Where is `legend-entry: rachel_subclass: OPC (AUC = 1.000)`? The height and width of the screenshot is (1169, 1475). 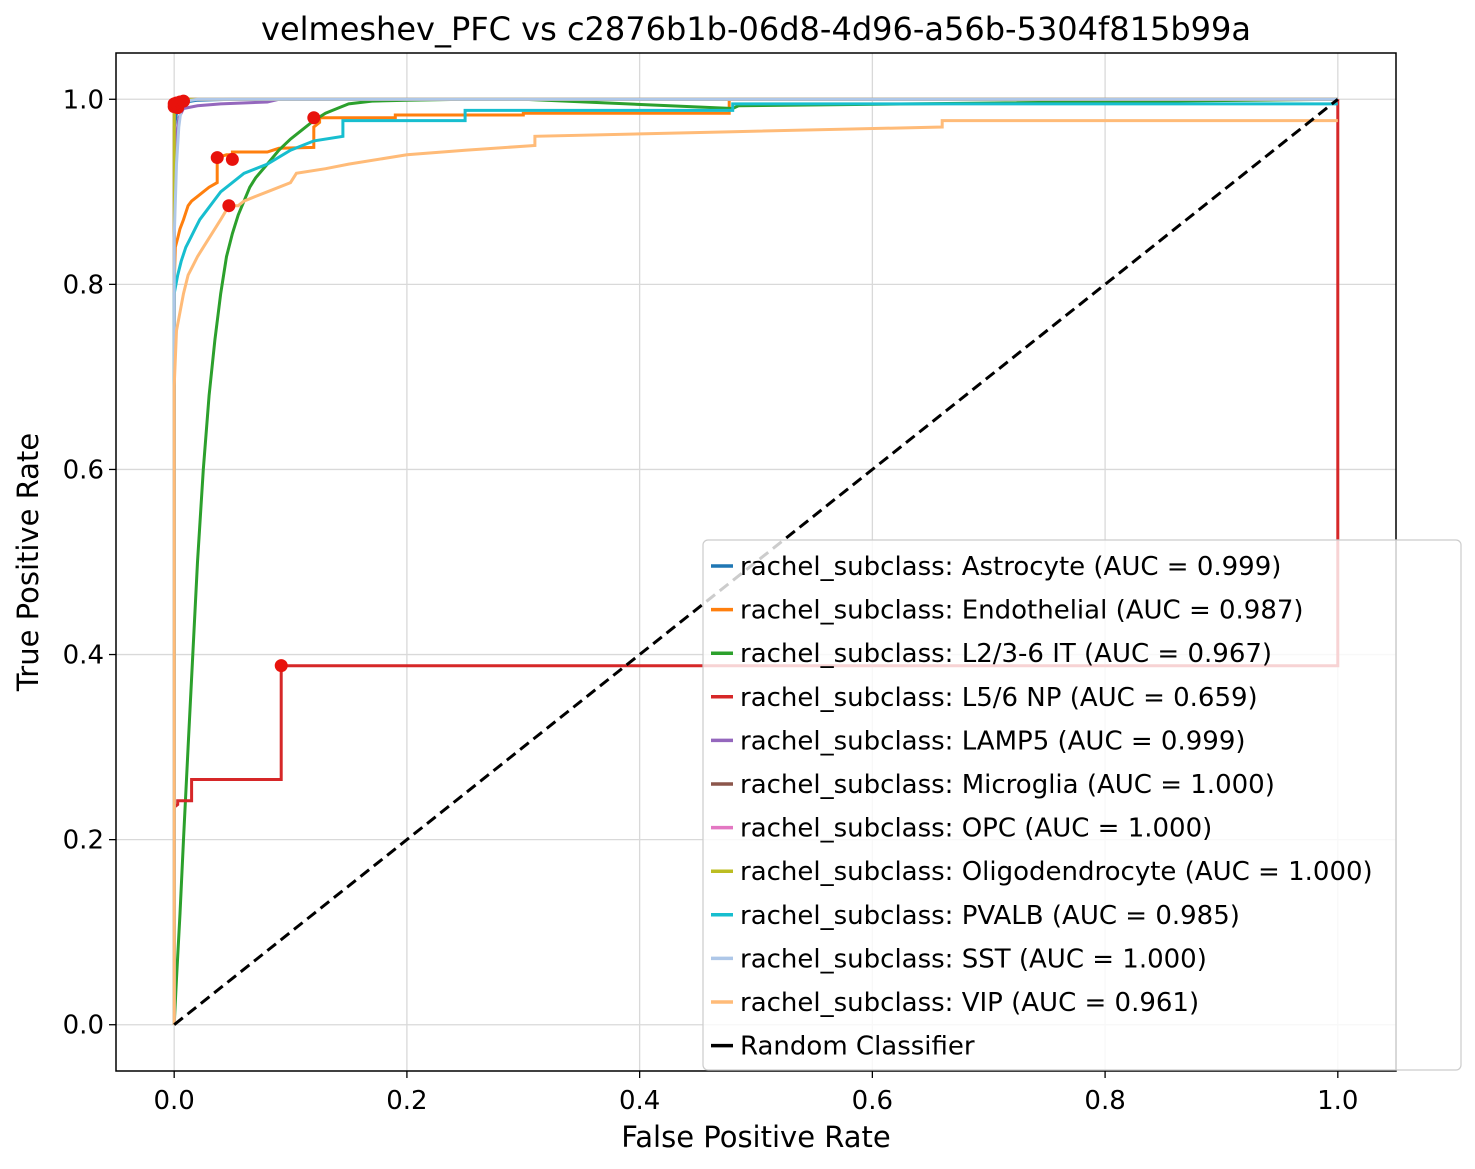
legend-entry: rachel_subclass: OPC (AUC = 1.000) is located at coordinates (976, 829).